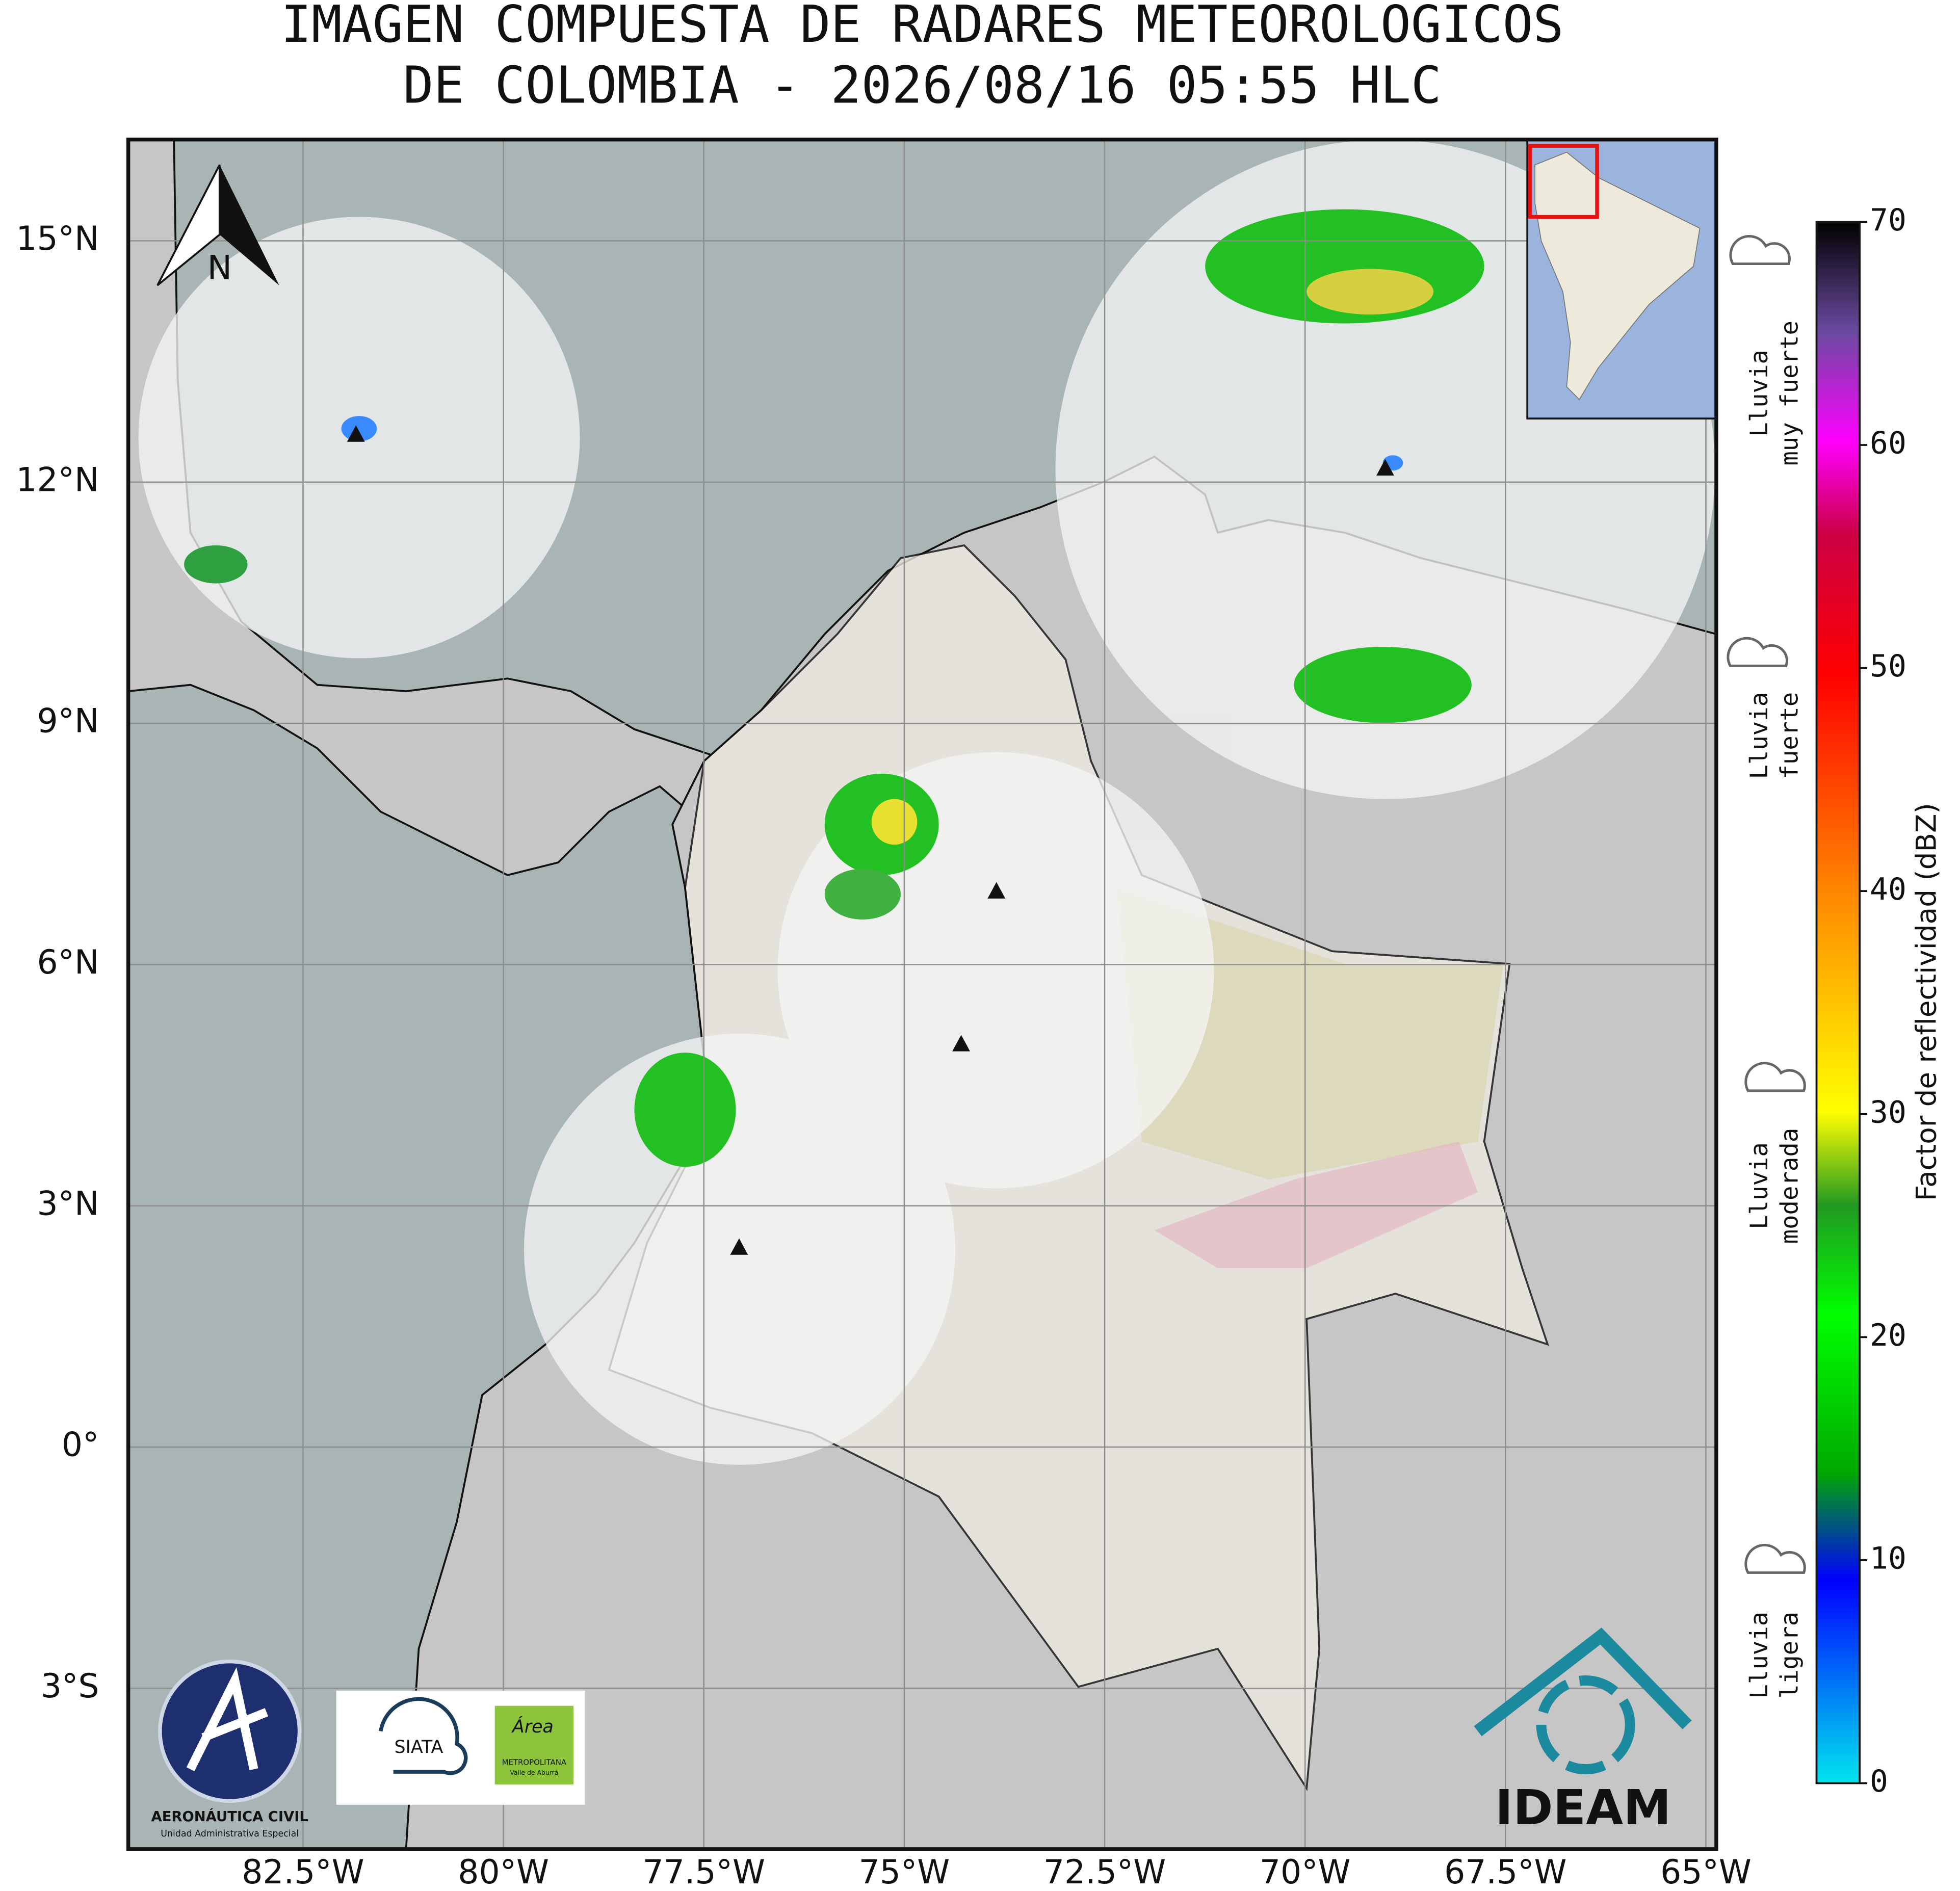  Describe the element at coordinates (80, 1445) in the screenshot. I see `y-tick-label: 0°` at that location.